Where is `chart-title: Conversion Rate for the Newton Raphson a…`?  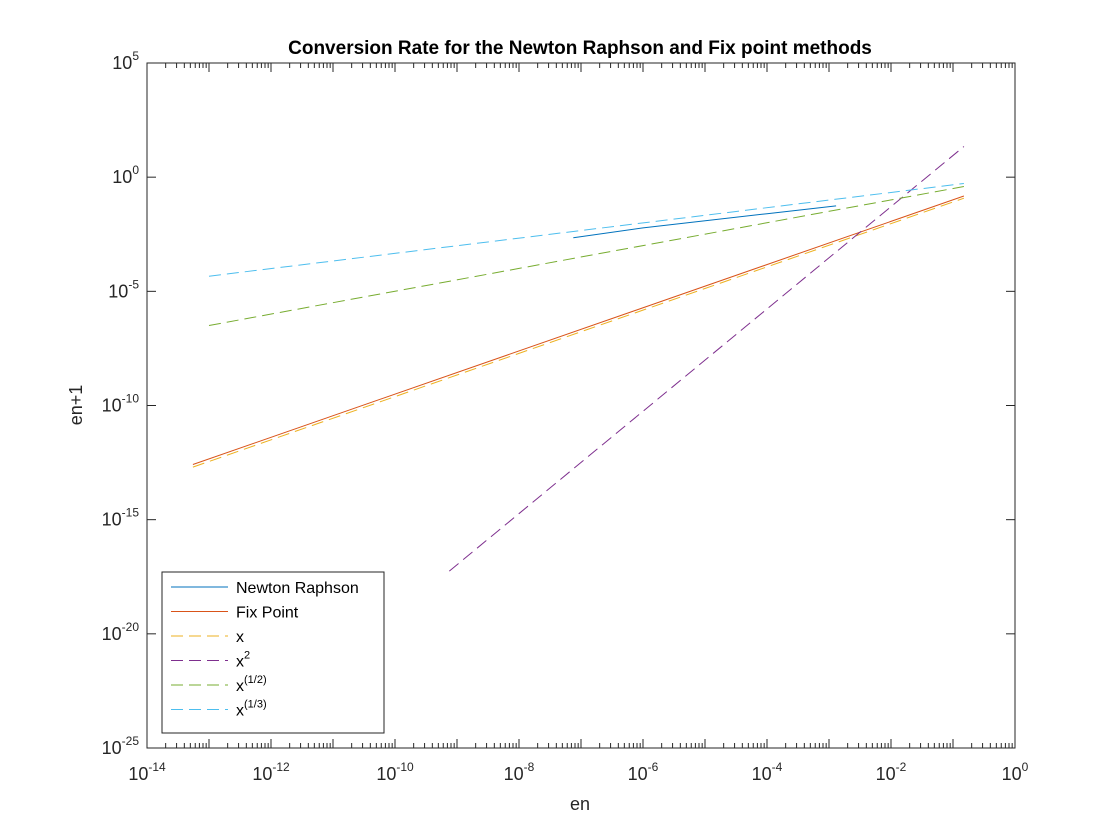
chart-title: Conversion Rate for the Newton Raphson a… is located at coordinates (580, 48).